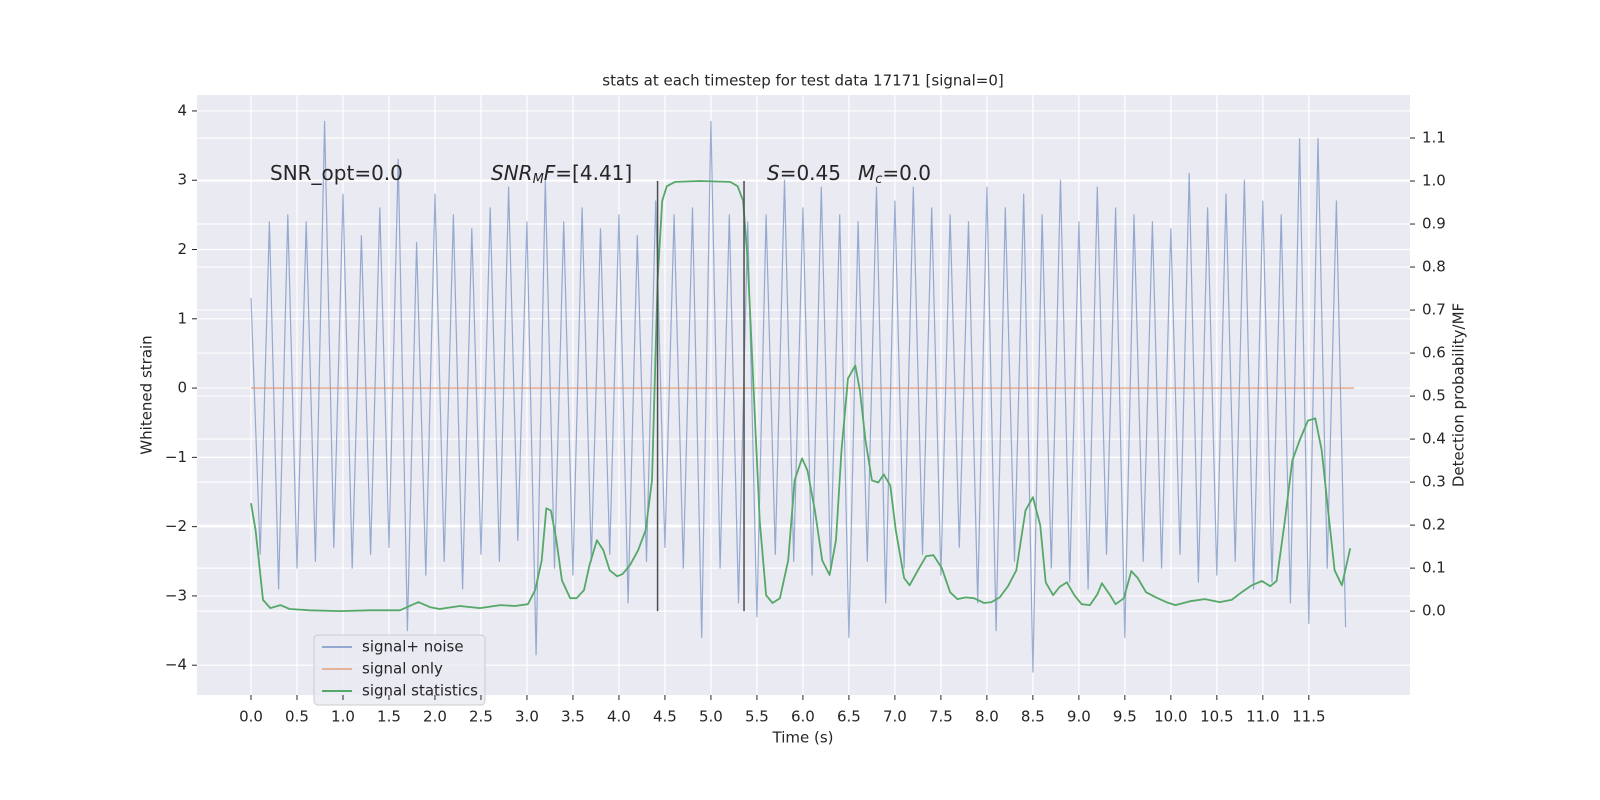  What do you see at coordinates (176, 665) in the screenshot?
I see `y-tick-label: −4` at bounding box center [176, 665].